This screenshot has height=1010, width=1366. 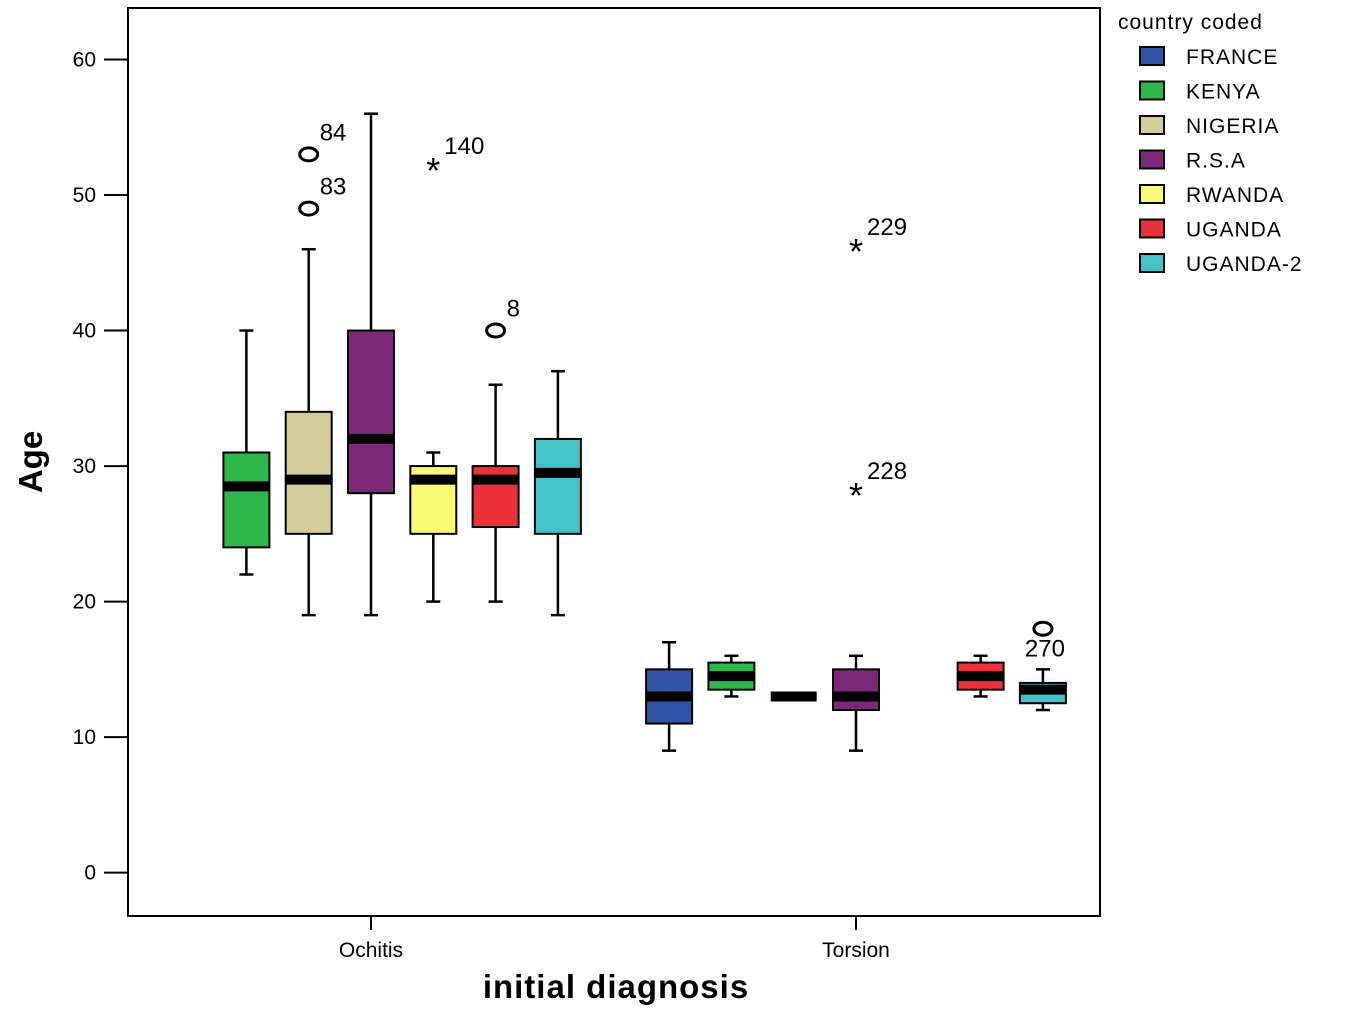 I want to click on outlier-label: 84, so click(x=333, y=132).